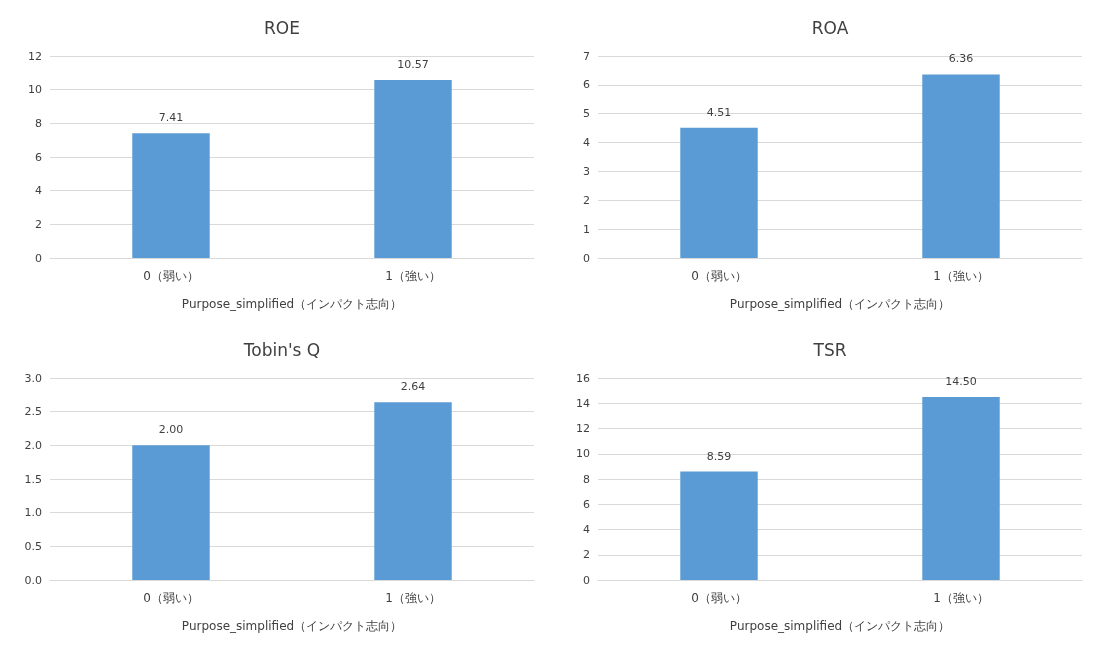 The image size is (1113, 652). What do you see at coordinates (33, 412) in the screenshot?
I see `y-tick-label: 2.5` at bounding box center [33, 412].